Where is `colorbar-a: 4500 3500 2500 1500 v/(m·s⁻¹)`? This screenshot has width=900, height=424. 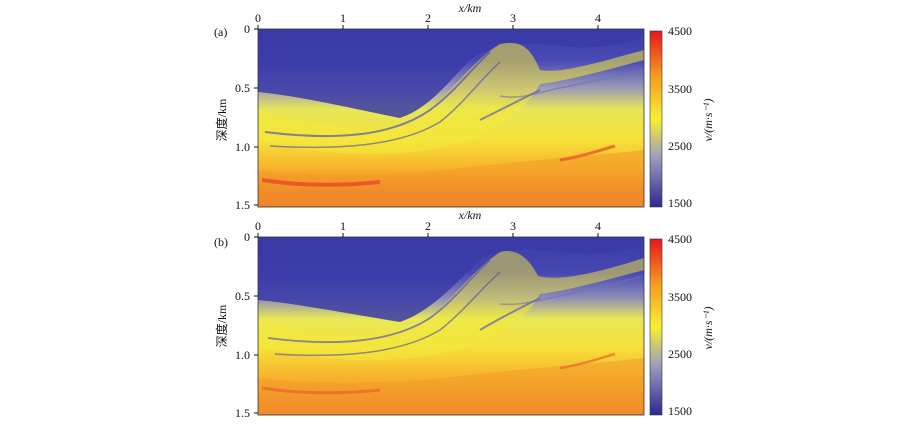 colorbar-a: 4500 3500 2500 1500 v/(m·s⁻¹) is located at coordinates (682, 117).